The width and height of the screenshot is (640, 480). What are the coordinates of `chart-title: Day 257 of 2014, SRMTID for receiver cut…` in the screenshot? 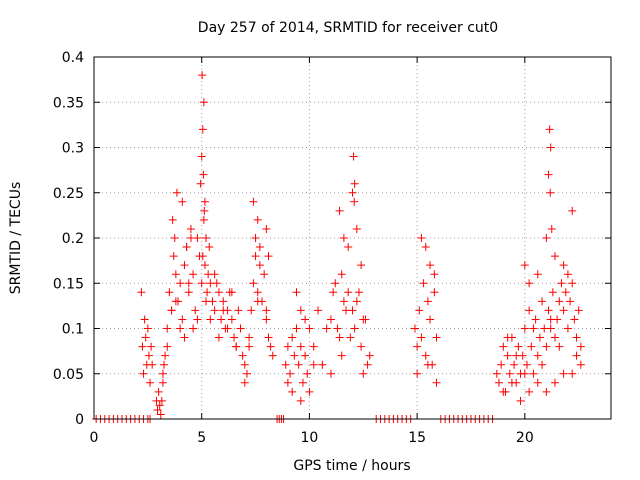 It's located at (348, 28).